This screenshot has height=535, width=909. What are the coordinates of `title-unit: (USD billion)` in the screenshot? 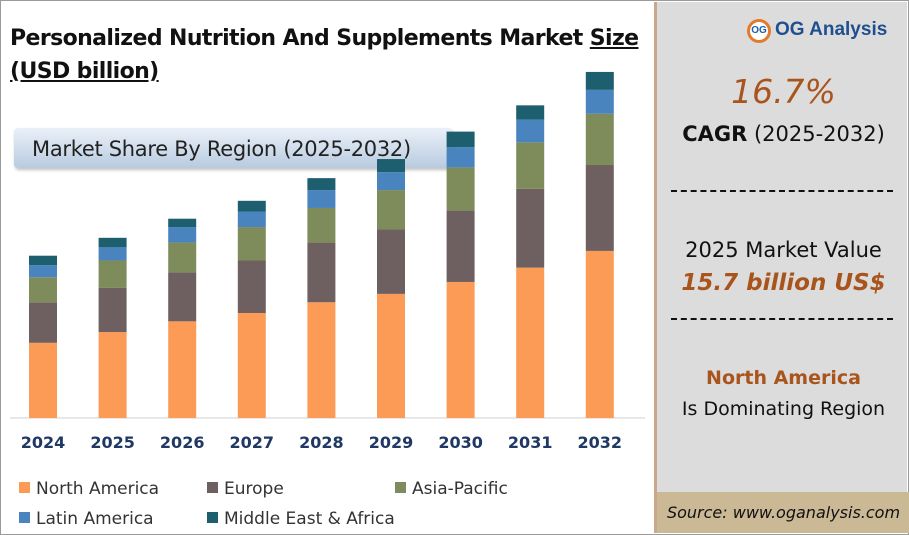 It's located at (84, 71).